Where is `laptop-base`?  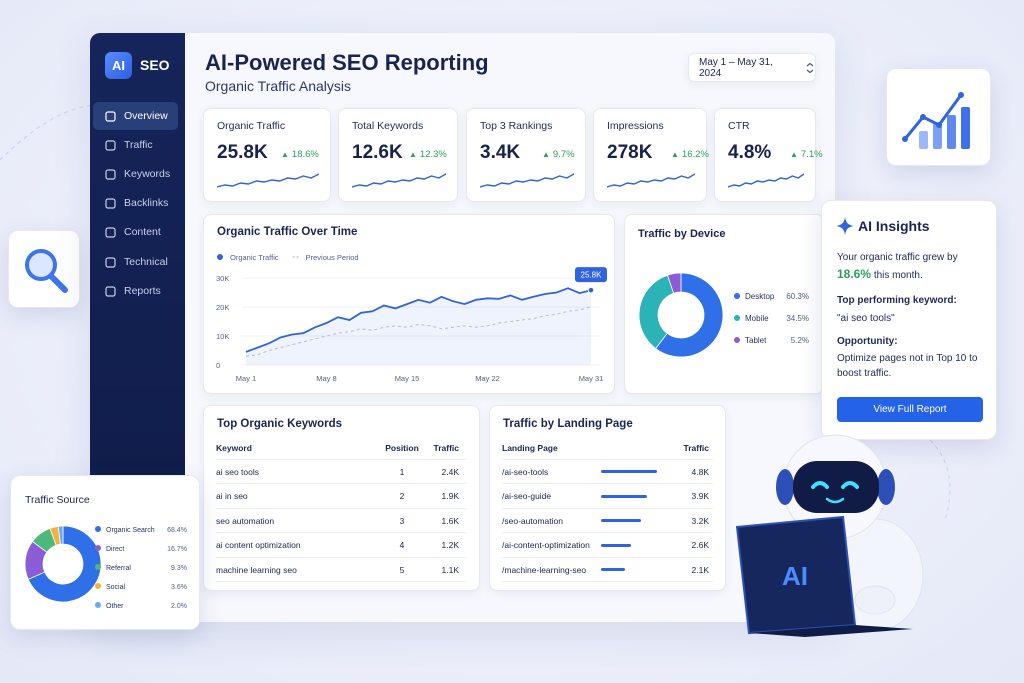
laptop-base is located at coordinates (831, 631).